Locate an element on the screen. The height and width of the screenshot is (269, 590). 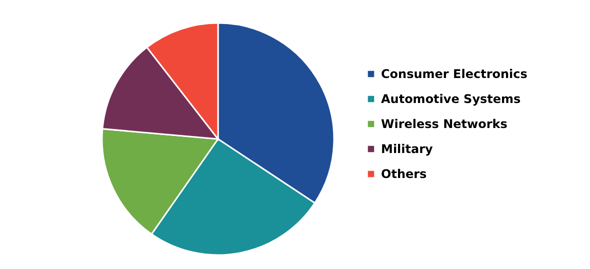
legend-label: Wireless Networks is located at coordinates (444, 124).